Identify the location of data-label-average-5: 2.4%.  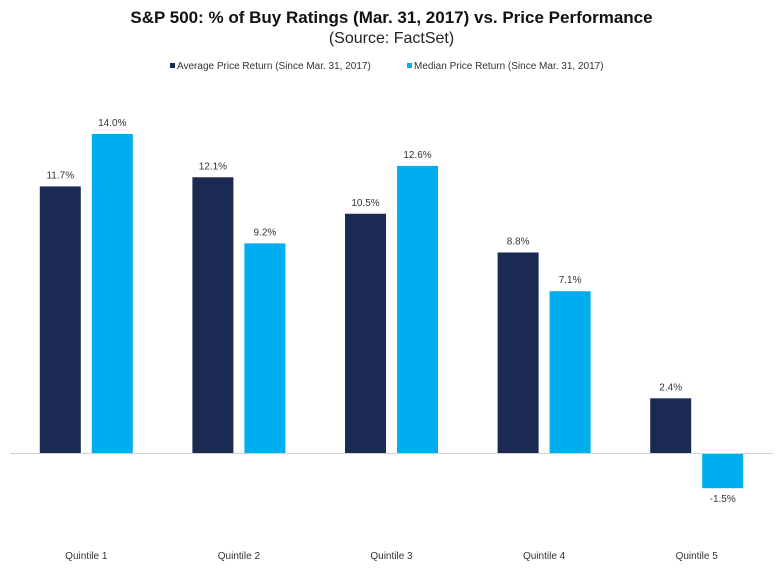
(670, 387).